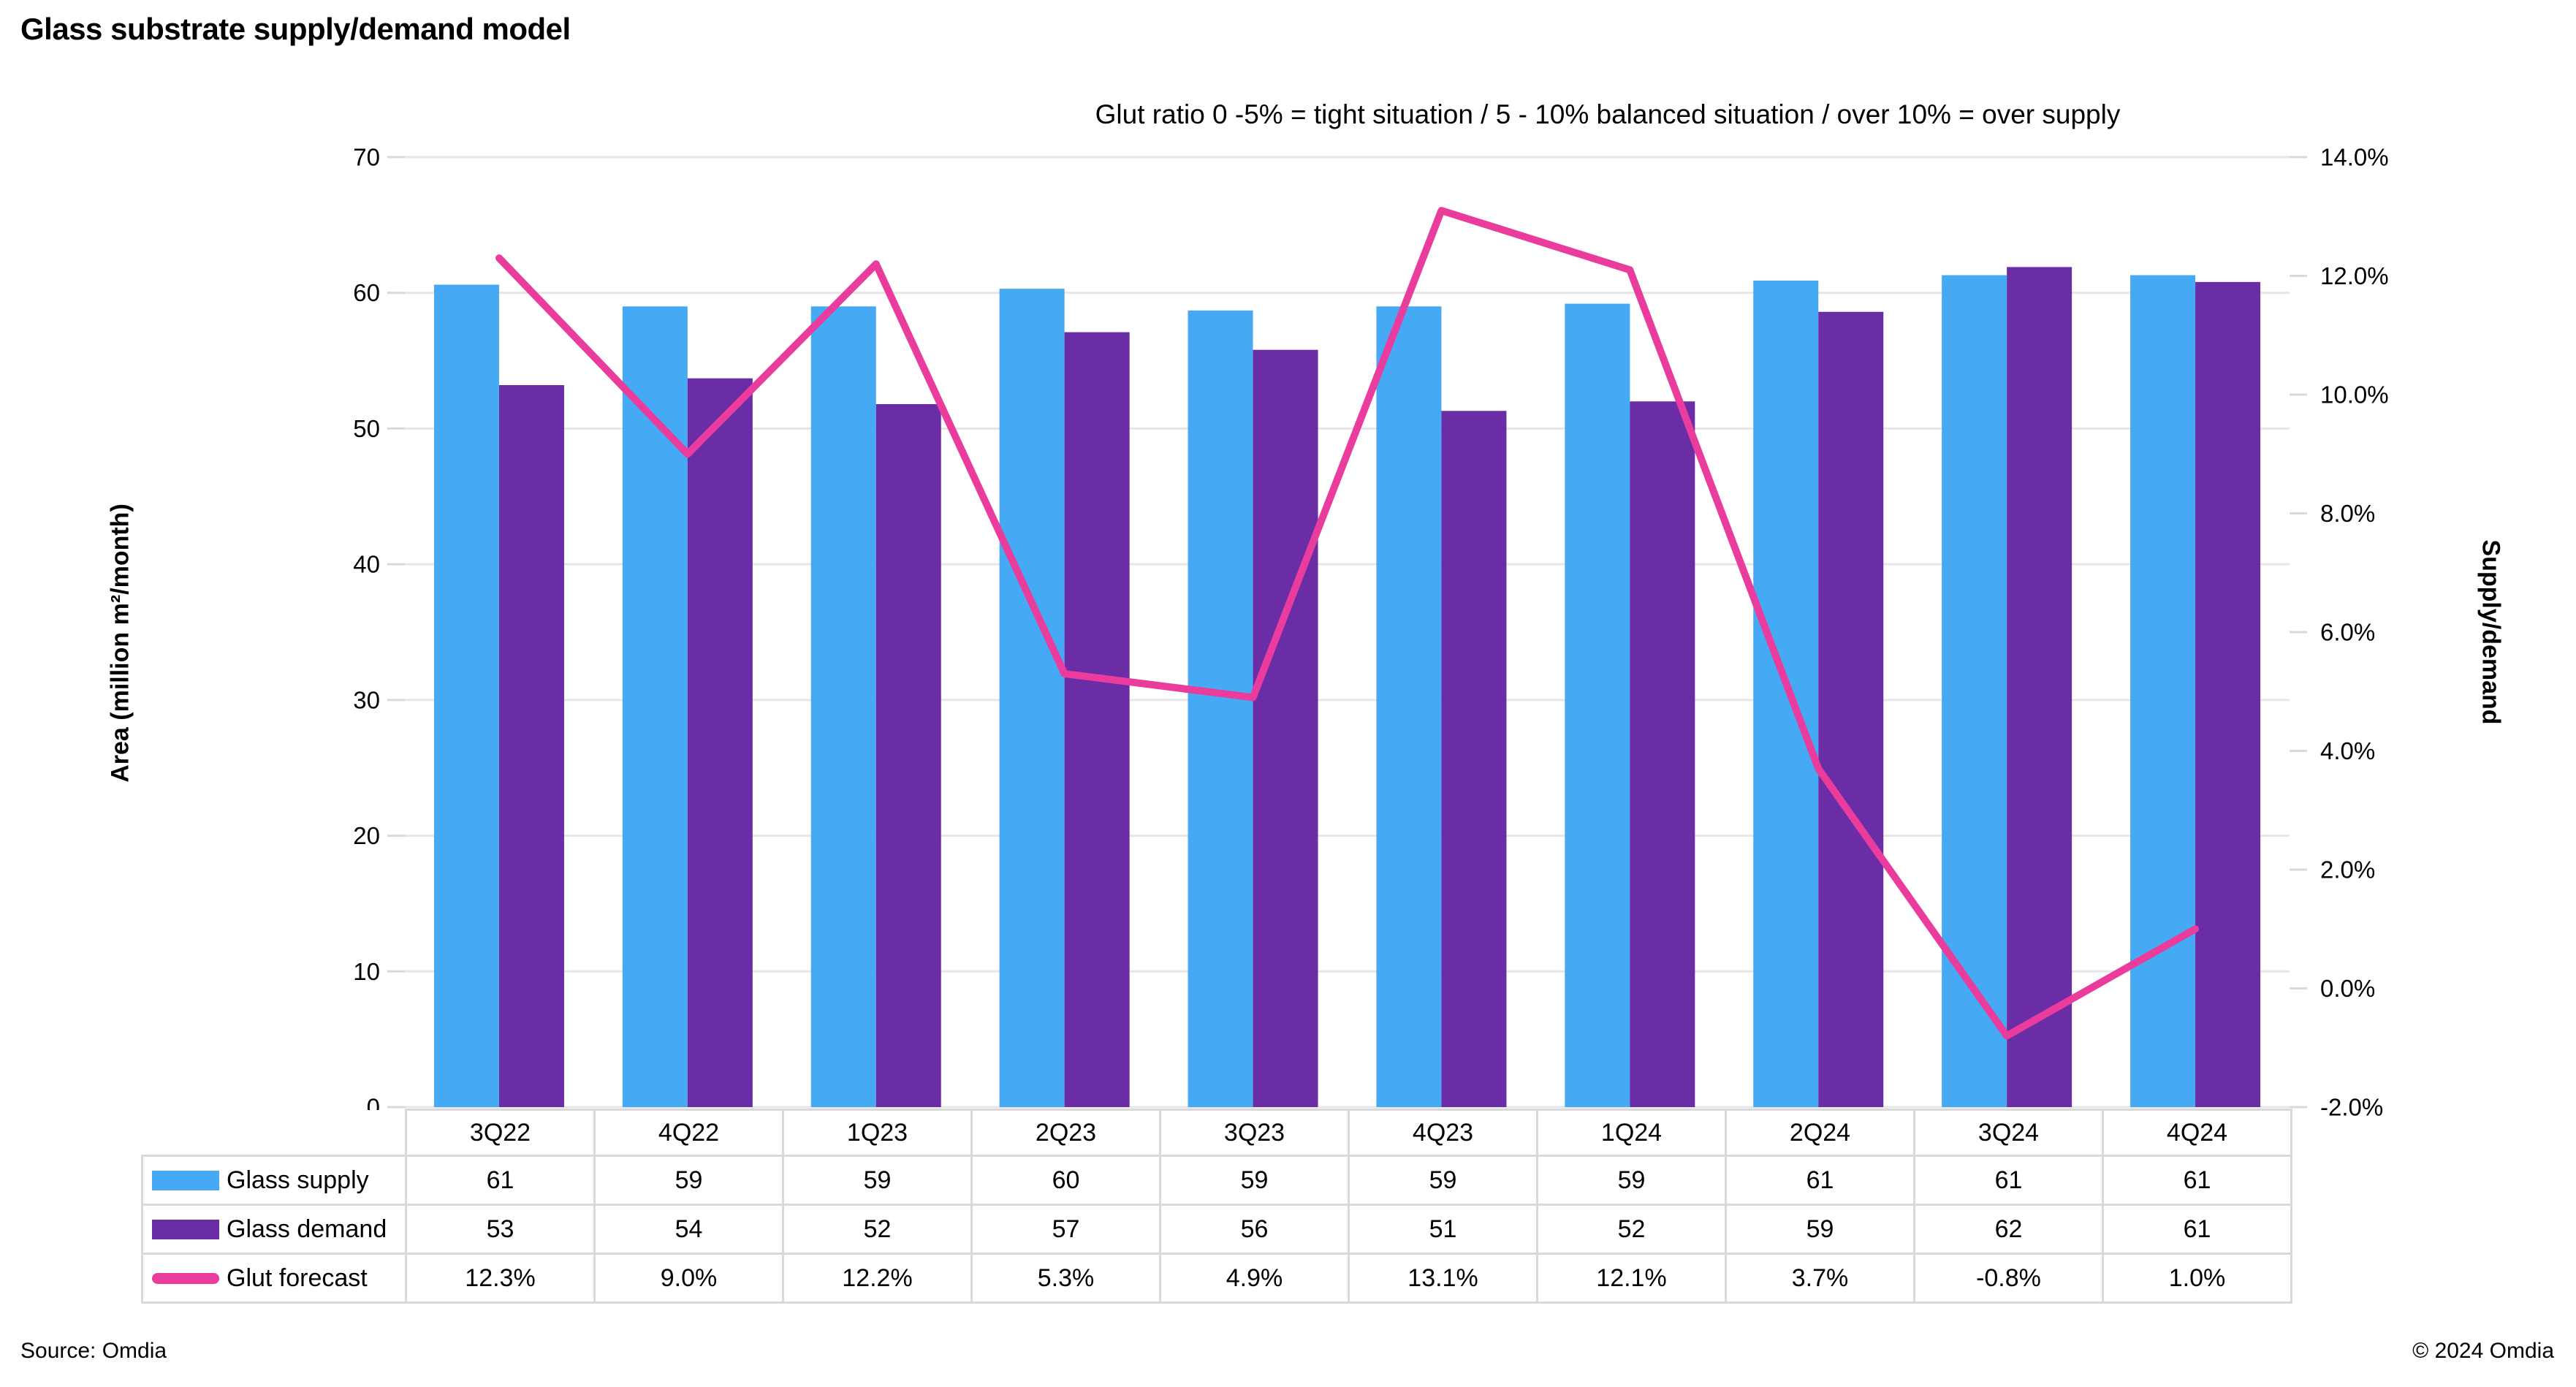  What do you see at coordinates (2354, 394) in the screenshot?
I see `right-axis-tick-label: 10.0%` at bounding box center [2354, 394].